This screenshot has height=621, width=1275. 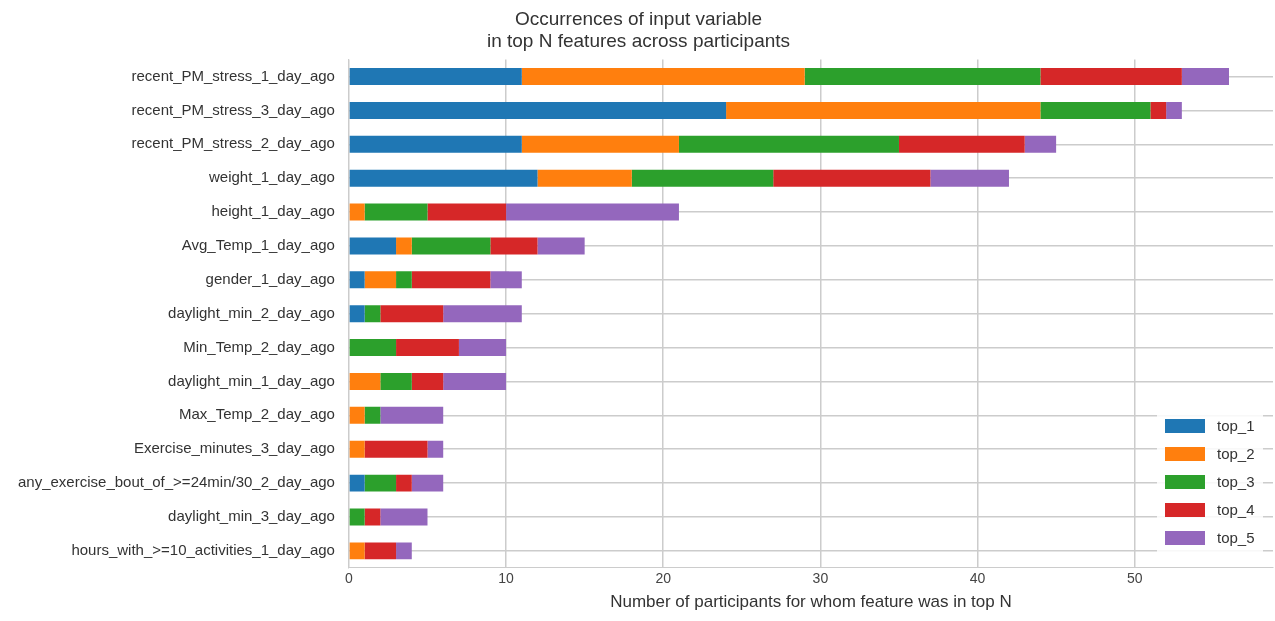 What do you see at coordinates (663, 578) in the screenshot?
I see `x-tick-label: 20` at bounding box center [663, 578].